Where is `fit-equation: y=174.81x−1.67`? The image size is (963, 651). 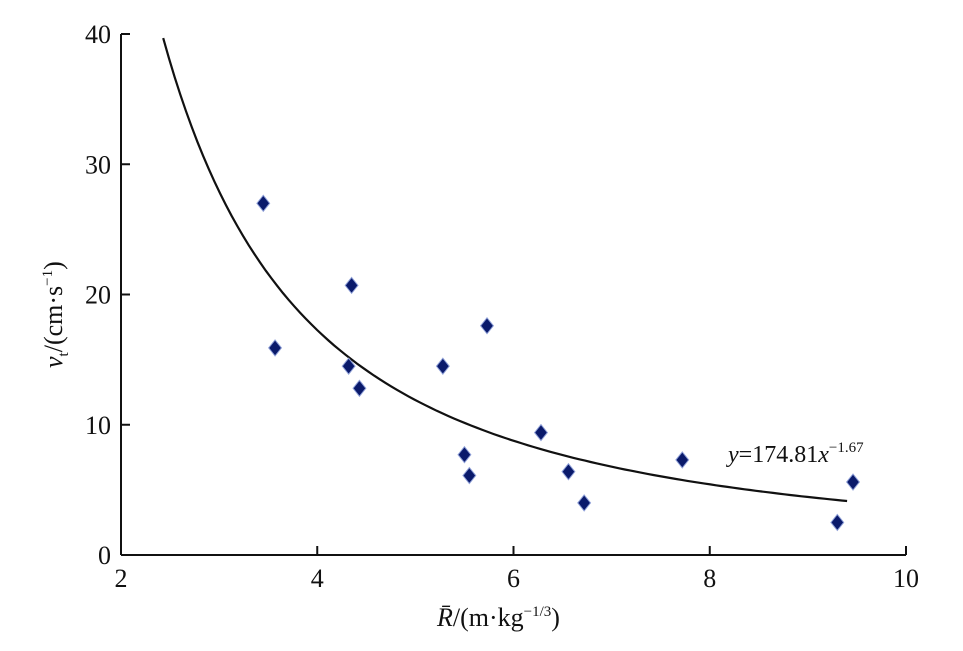
fit-equation: y=174.81x−1.67 is located at coordinates (795, 454).